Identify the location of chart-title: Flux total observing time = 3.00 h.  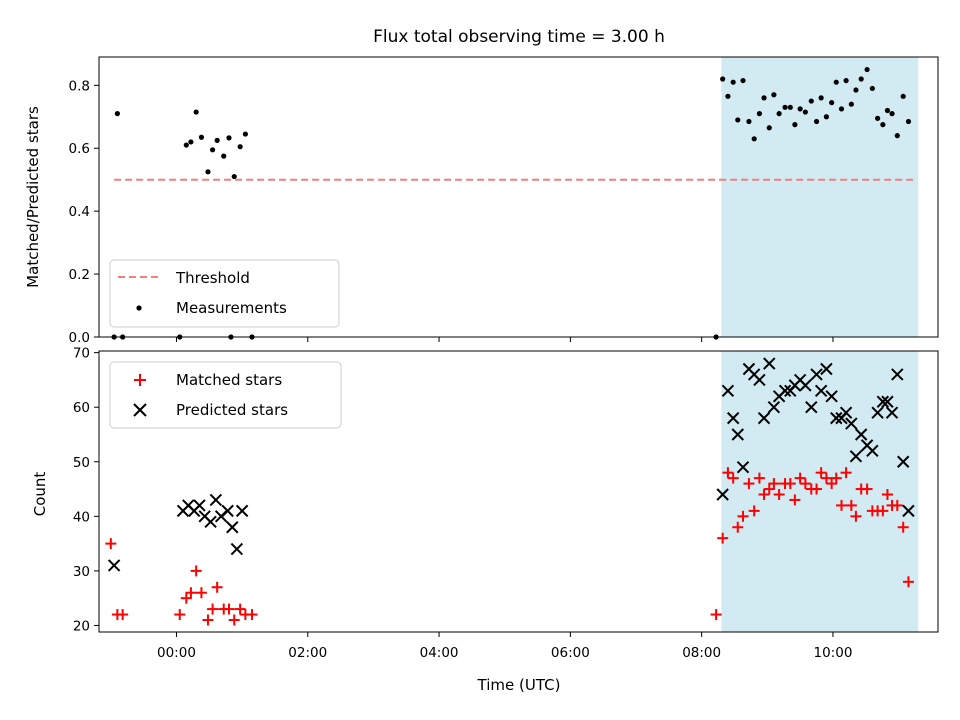
(519, 37).